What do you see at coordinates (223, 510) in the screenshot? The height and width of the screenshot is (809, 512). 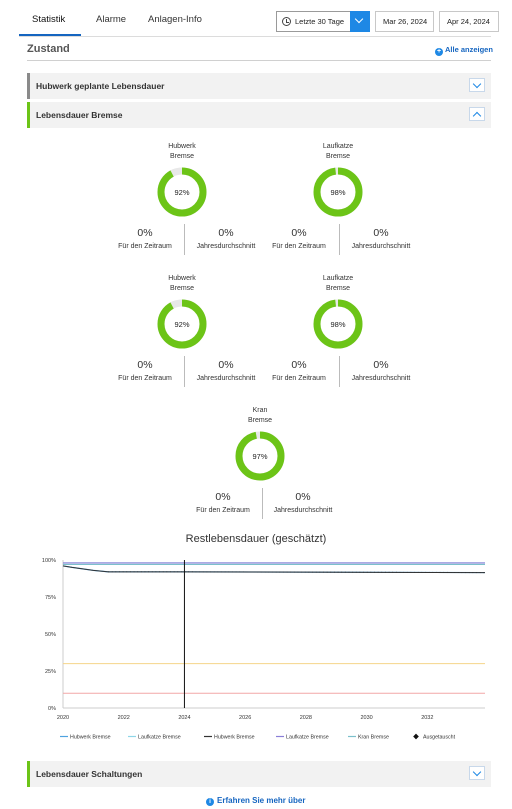 I see `stat-label: Für den Zeitraum` at bounding box center [223, 510].